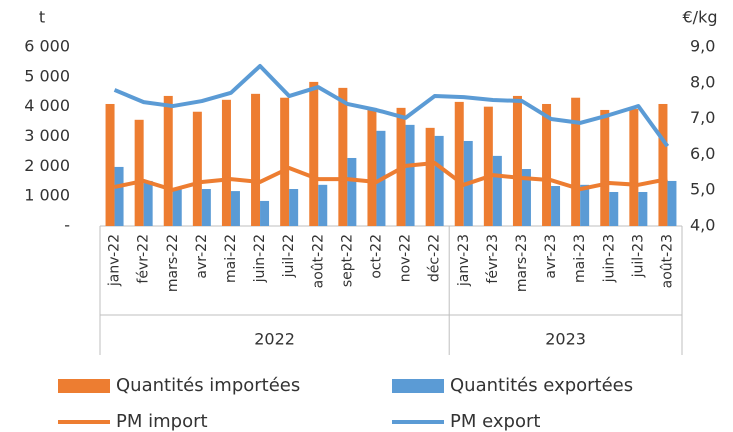  I want to click on x-tick-label: janv-22, so click(115, 260).